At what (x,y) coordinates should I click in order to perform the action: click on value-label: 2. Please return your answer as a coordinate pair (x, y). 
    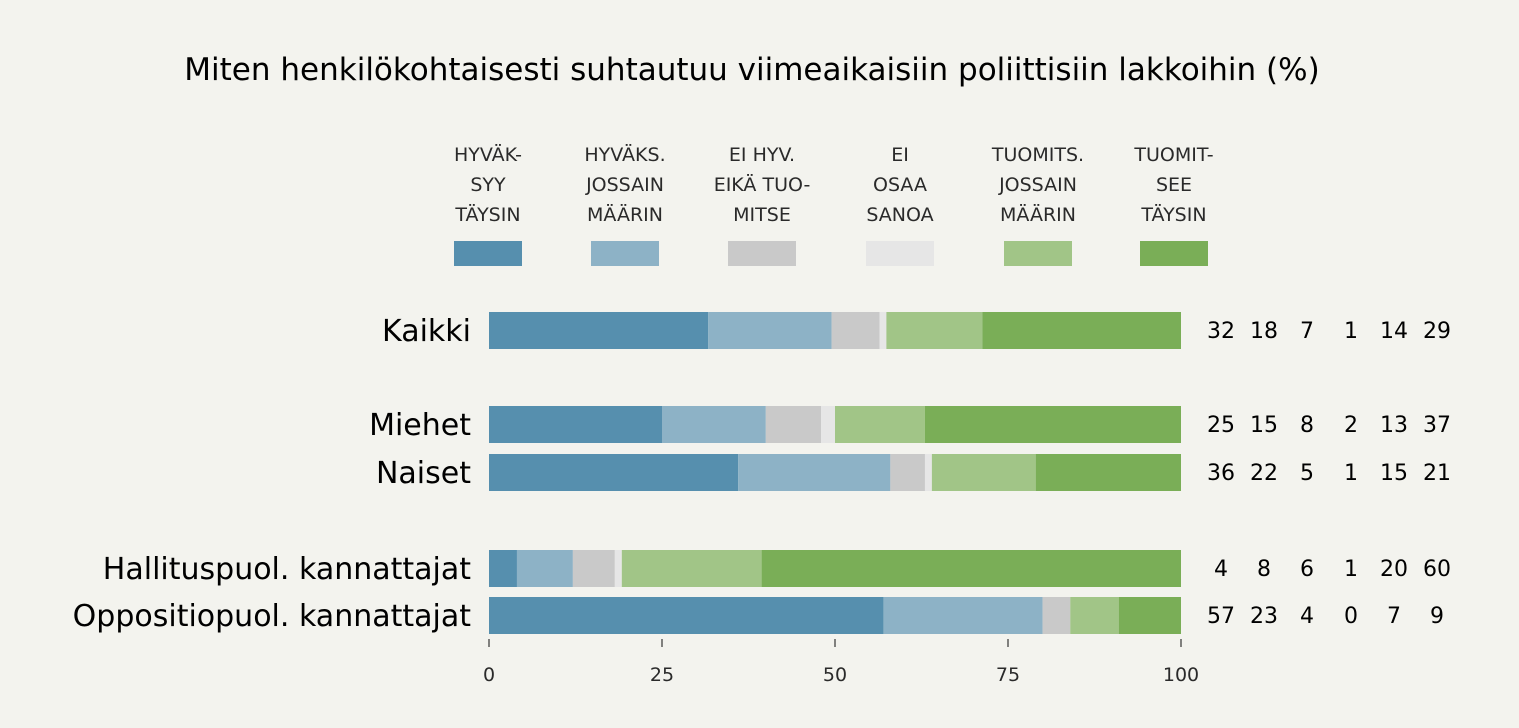
    Looking at the image, I should click on (1351, 425).